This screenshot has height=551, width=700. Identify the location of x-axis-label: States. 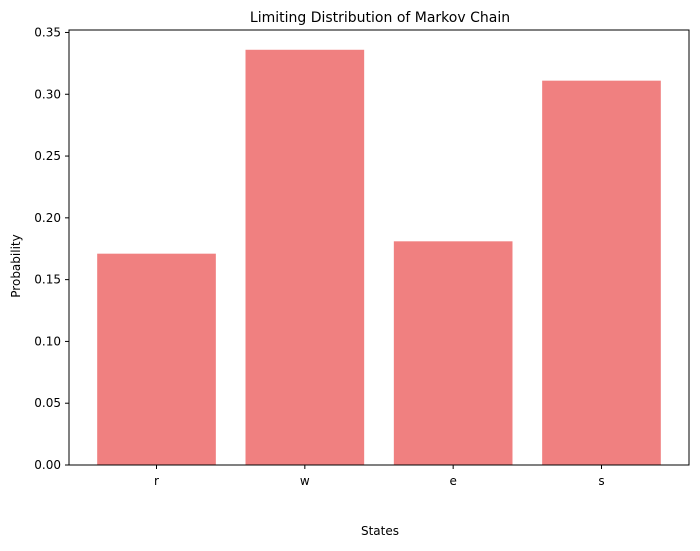
(380, 531).